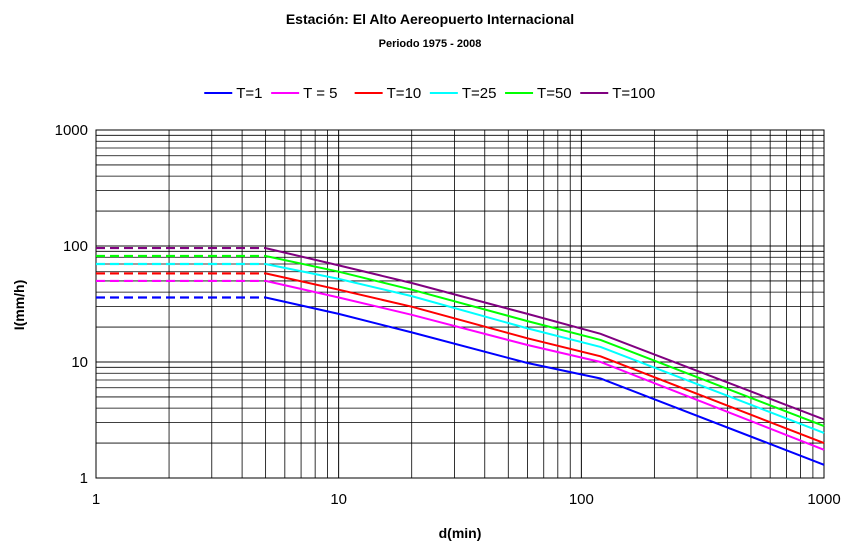 This screenshot has width=845, height=546. What do you see at coordinates (404, 93) in the screenshot?
I see `legend-label: T=10` at bounding box center [404, 93].